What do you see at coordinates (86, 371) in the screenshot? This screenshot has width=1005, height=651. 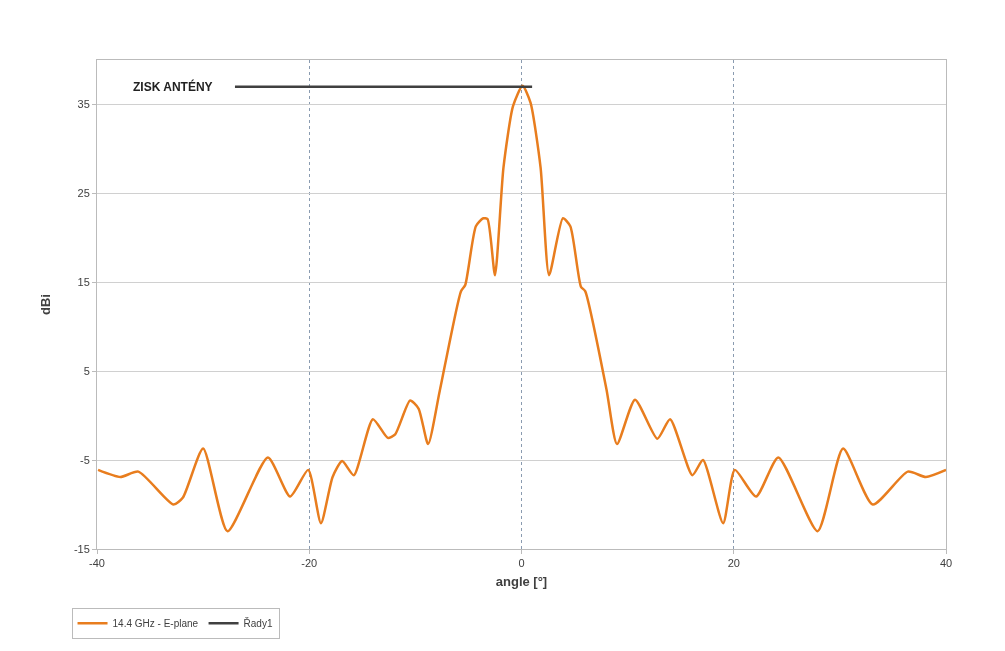 I see `y-tick-label: 5` at bounding box center [86, 371].